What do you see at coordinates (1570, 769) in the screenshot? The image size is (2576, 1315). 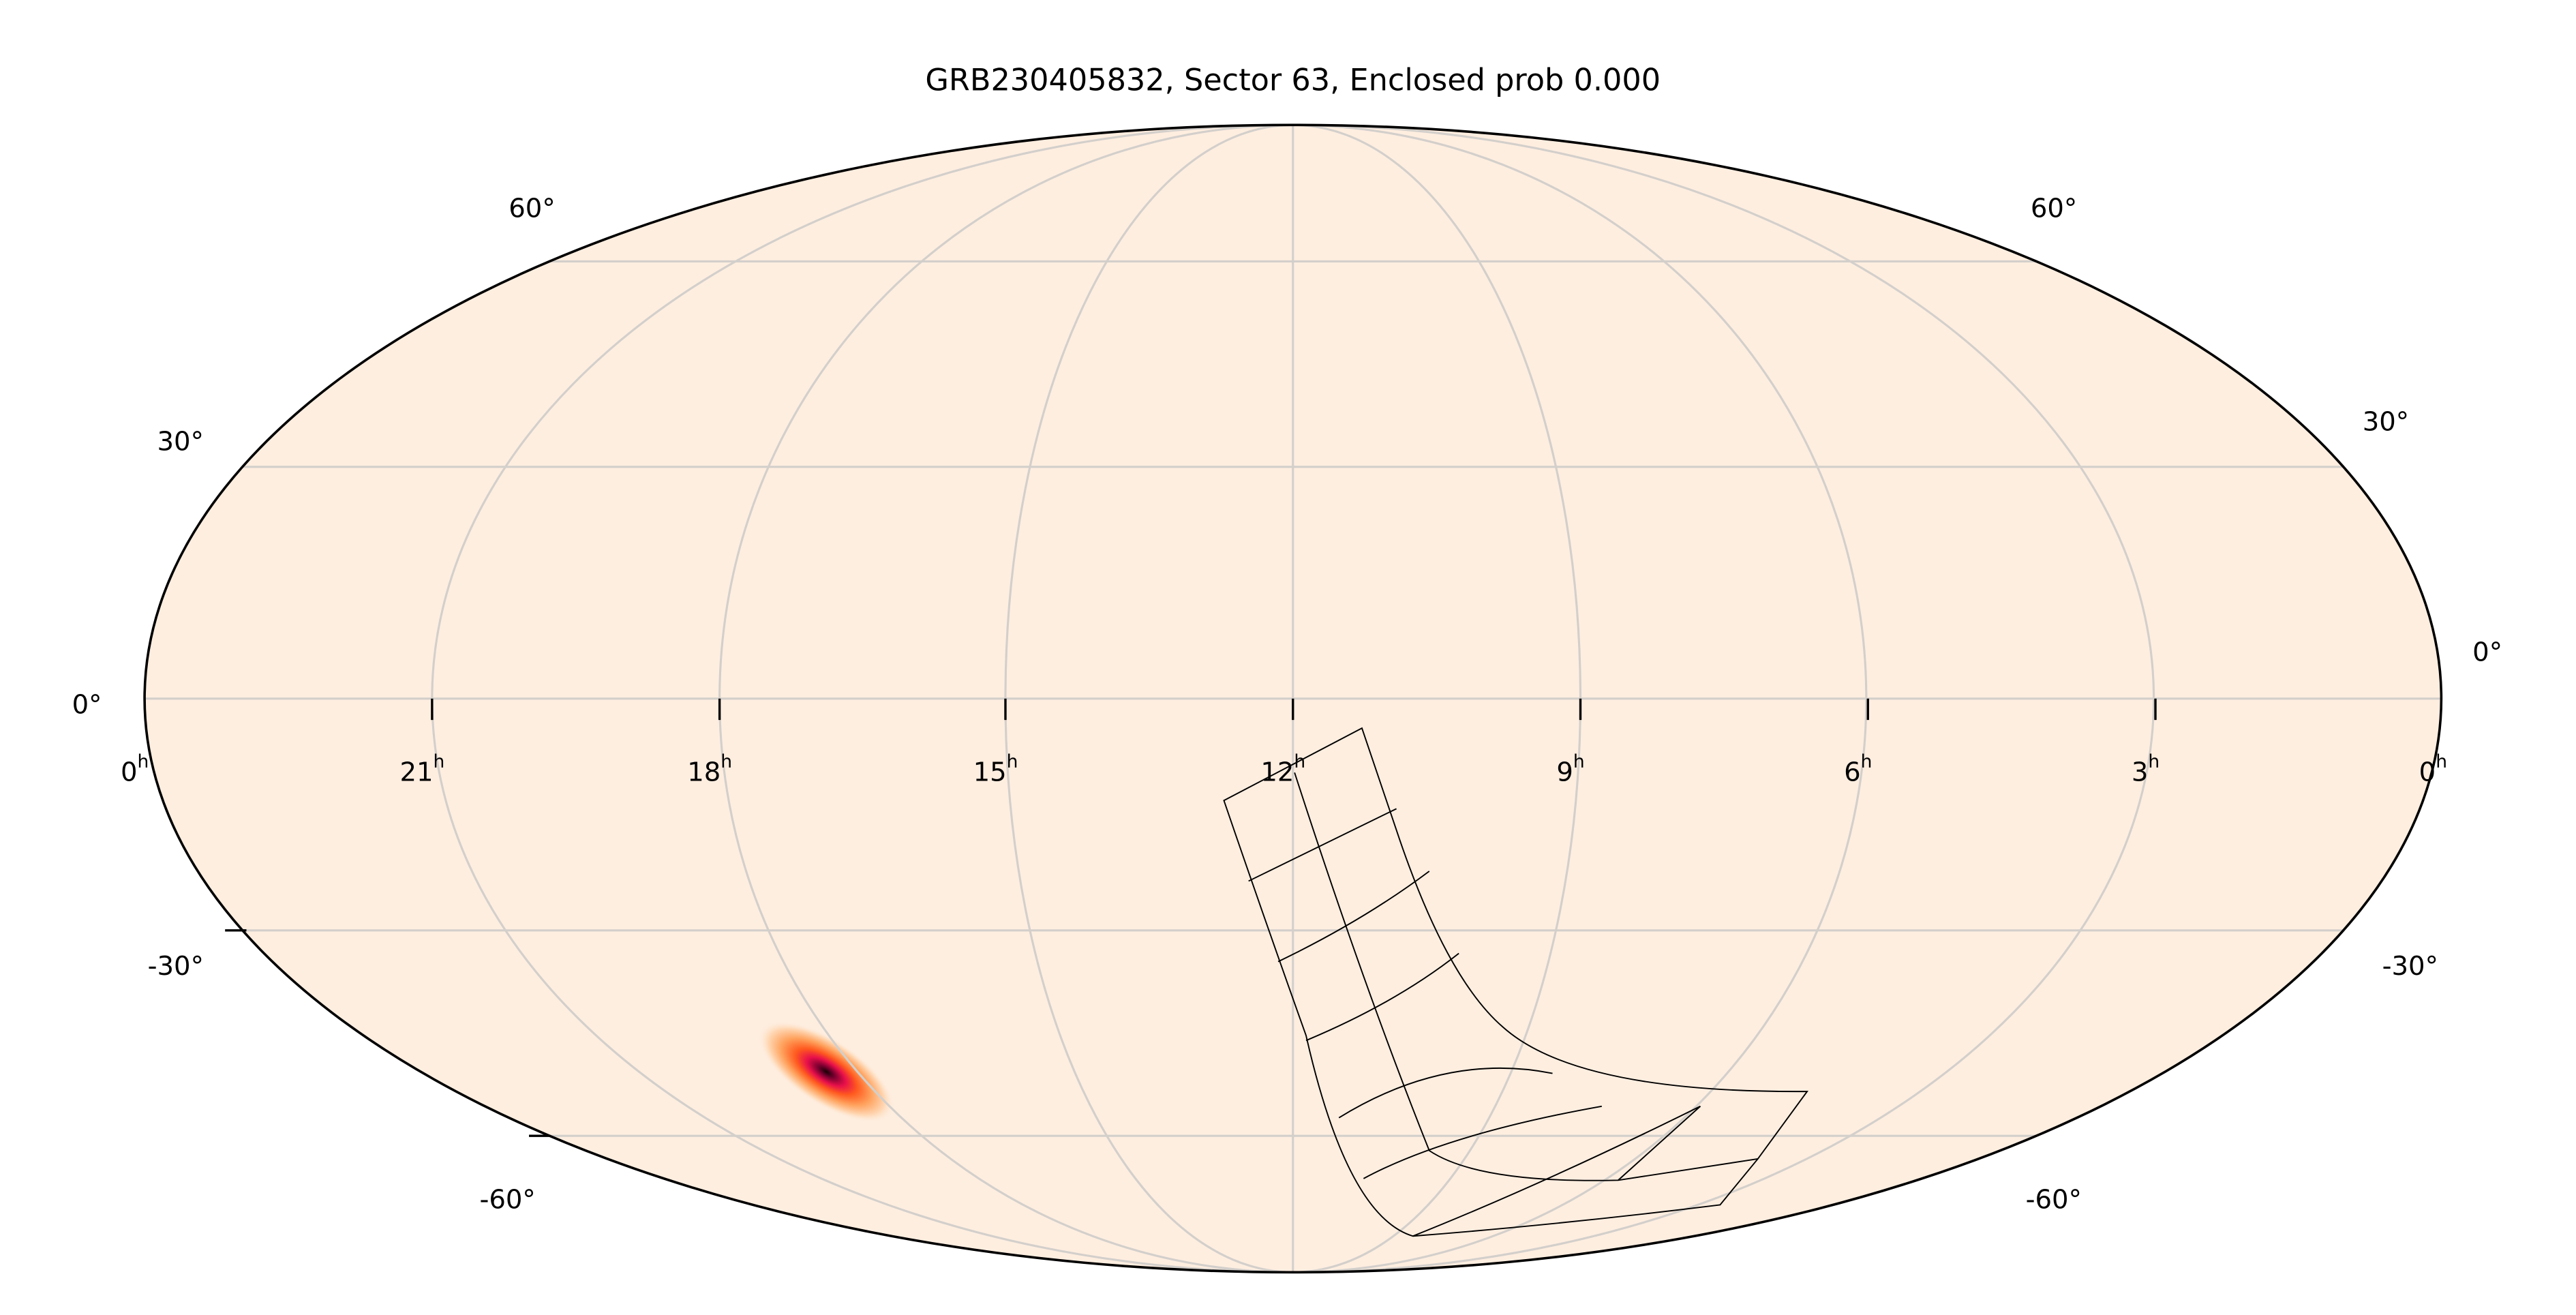 I see `svg-text: 9h` at bounding box center [1570, 769].